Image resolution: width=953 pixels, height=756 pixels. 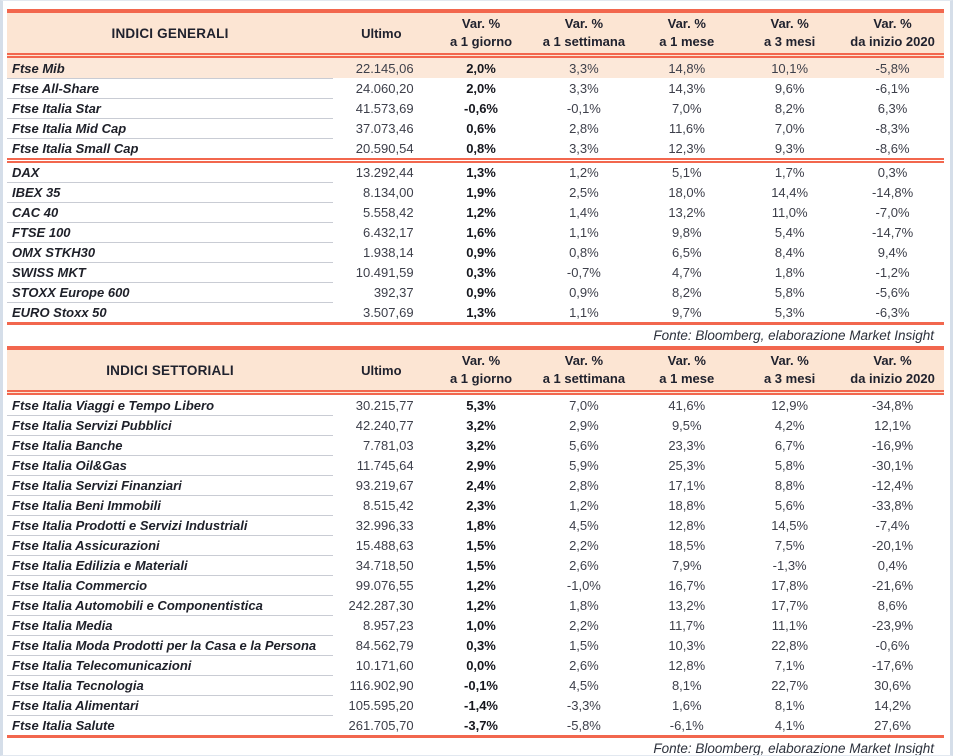 I want to click on col-header-var-1m: Var. % a 1 mese, so click(x=687, y=33).